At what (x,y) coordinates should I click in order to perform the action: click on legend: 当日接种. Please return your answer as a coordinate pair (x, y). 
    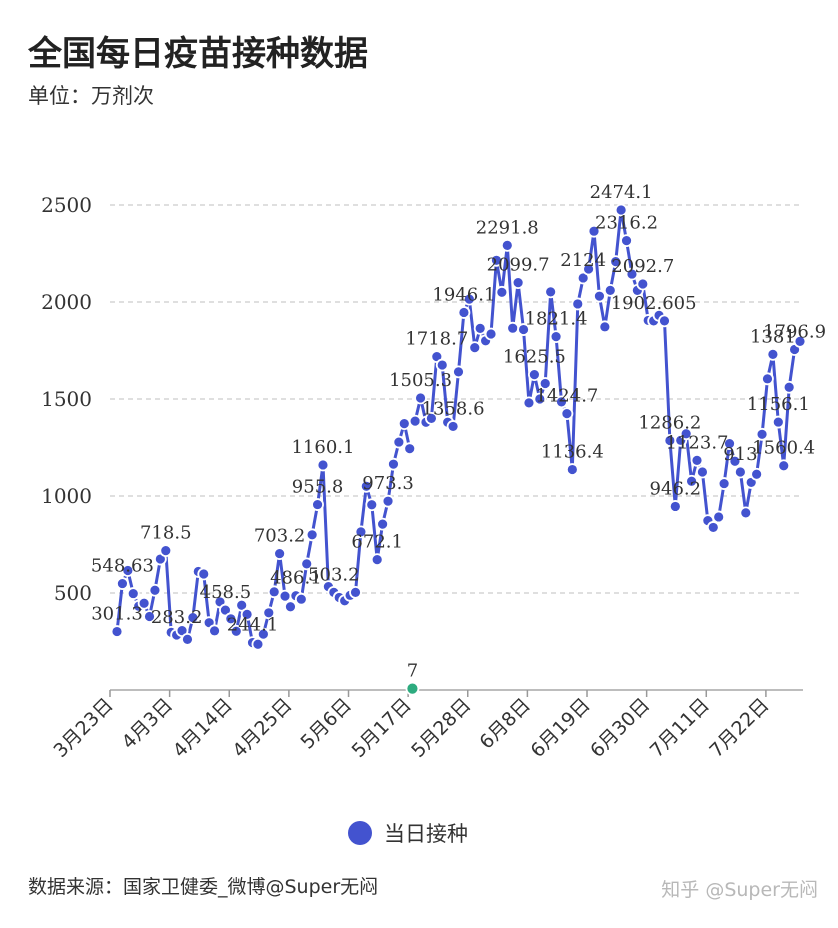
    Looking at the image, I should click on (408, 833).